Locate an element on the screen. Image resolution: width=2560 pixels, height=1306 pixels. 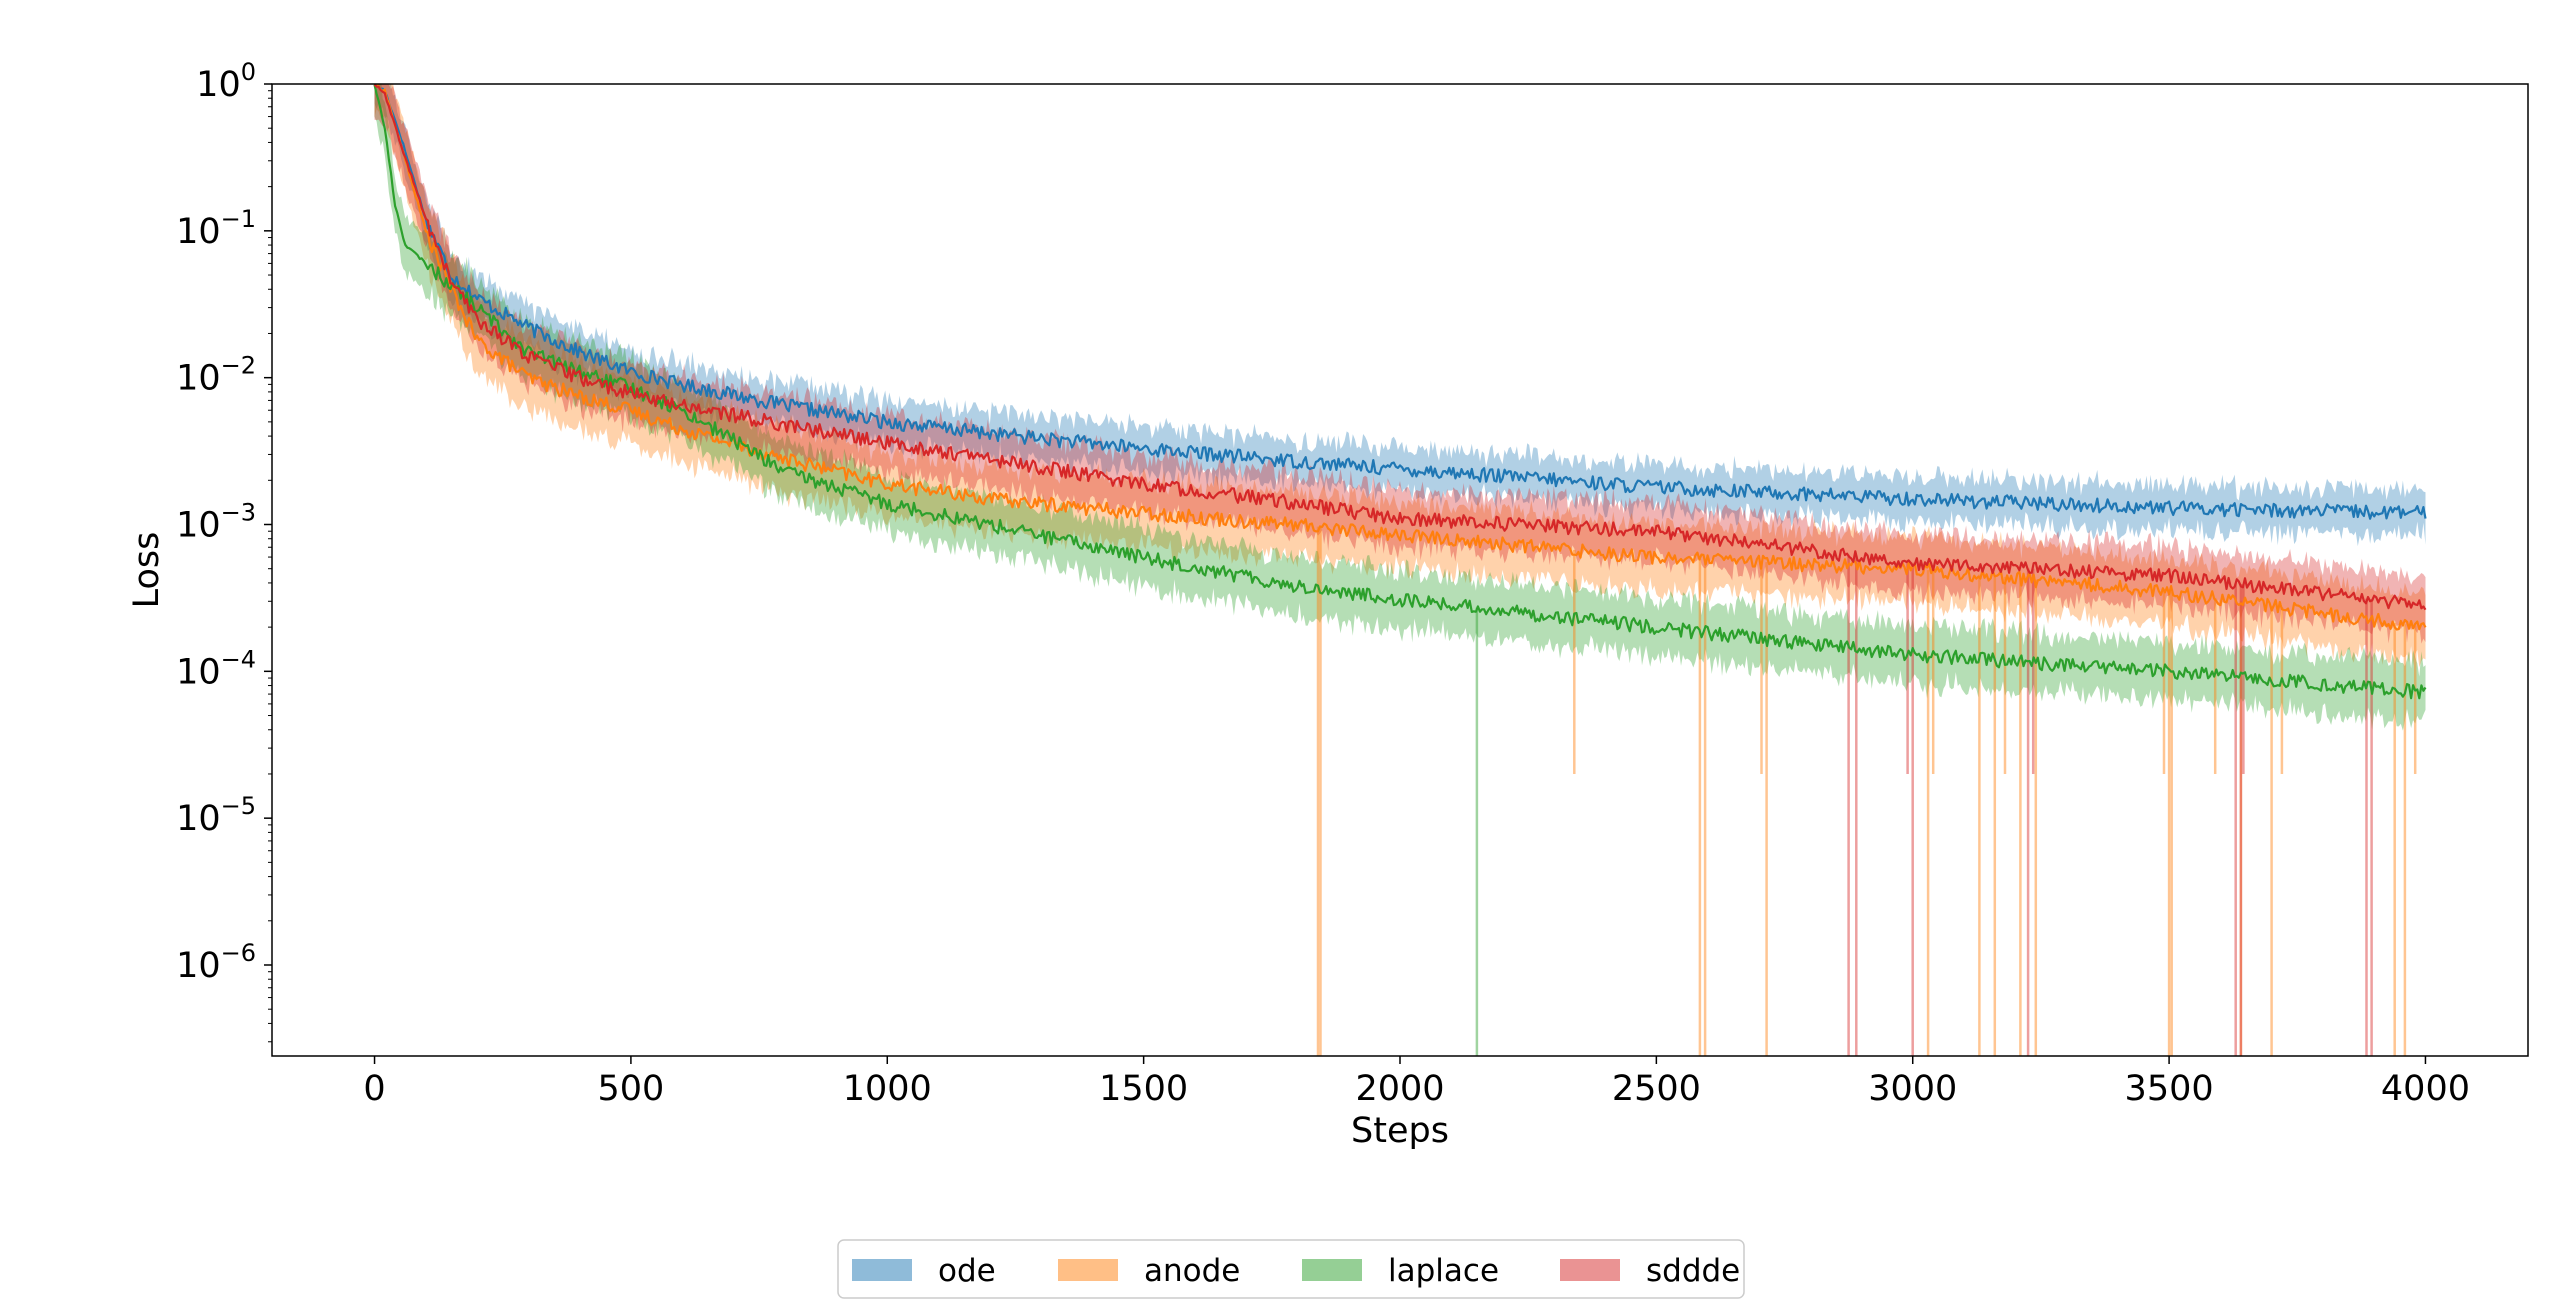
y-tick-label: 10⁻² is located at coordinates (216, 375).